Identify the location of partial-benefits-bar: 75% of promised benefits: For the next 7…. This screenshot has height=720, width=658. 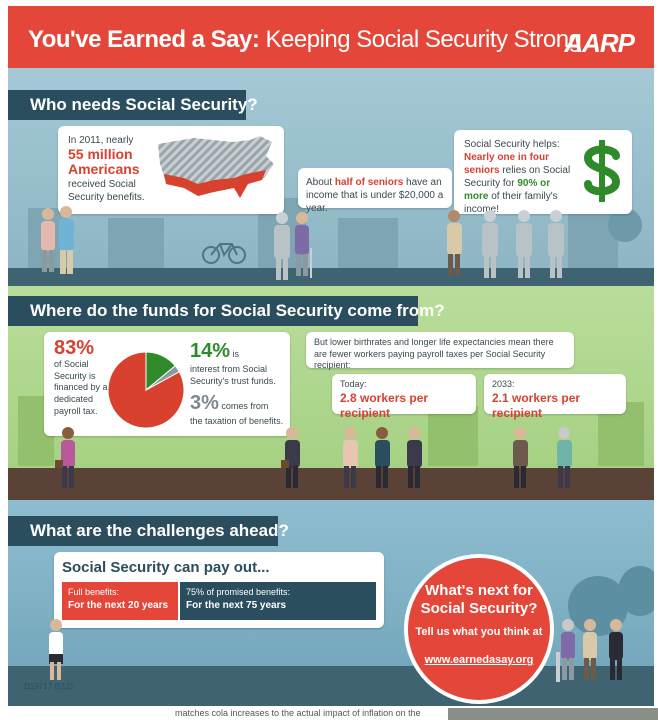
(278, 601).